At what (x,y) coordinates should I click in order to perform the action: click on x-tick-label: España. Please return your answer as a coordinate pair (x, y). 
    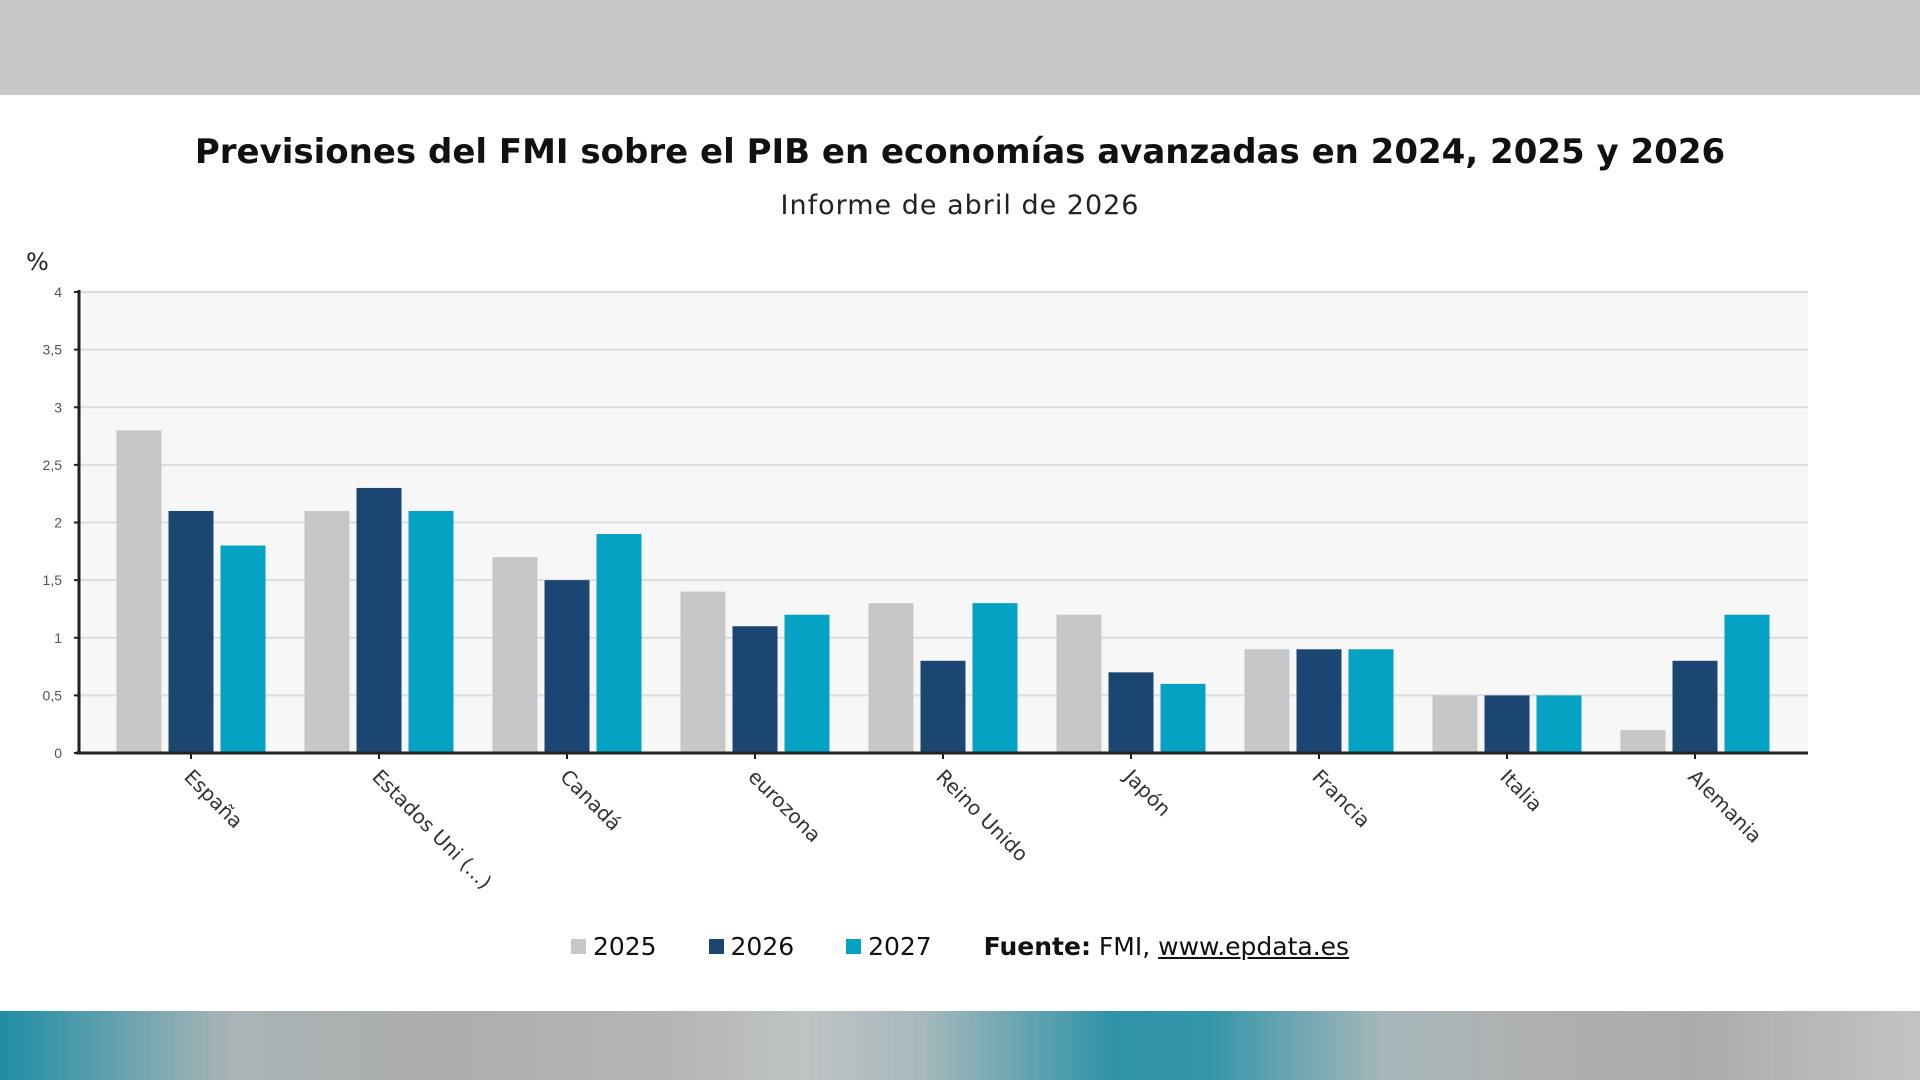
    Looking at the image, I should click on (213, 799).